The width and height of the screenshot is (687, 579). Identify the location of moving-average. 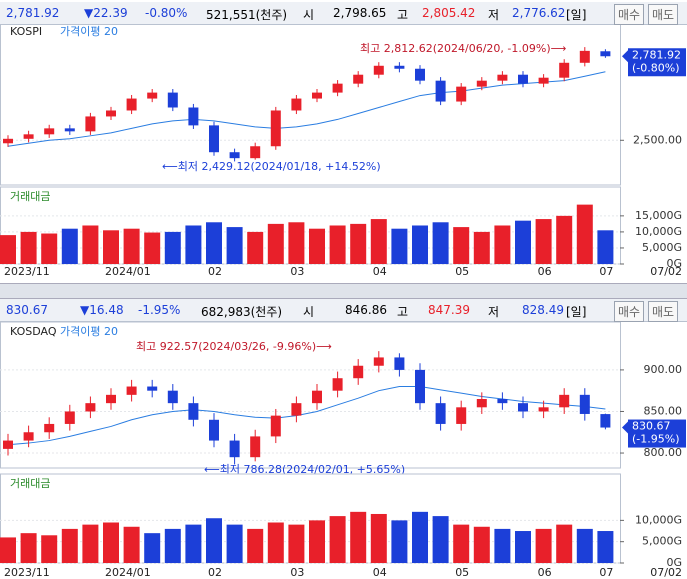
(306, 416).